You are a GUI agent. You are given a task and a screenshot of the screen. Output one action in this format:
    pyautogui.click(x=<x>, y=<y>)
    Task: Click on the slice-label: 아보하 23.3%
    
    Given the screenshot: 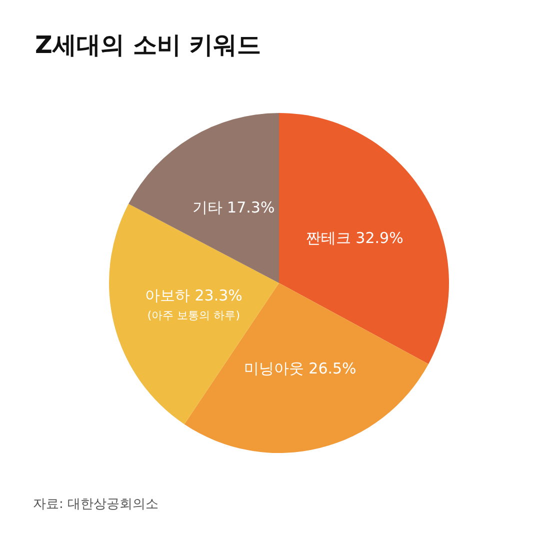 What is the action you would take?
    pyautogui.click(x=193, y=295)
    